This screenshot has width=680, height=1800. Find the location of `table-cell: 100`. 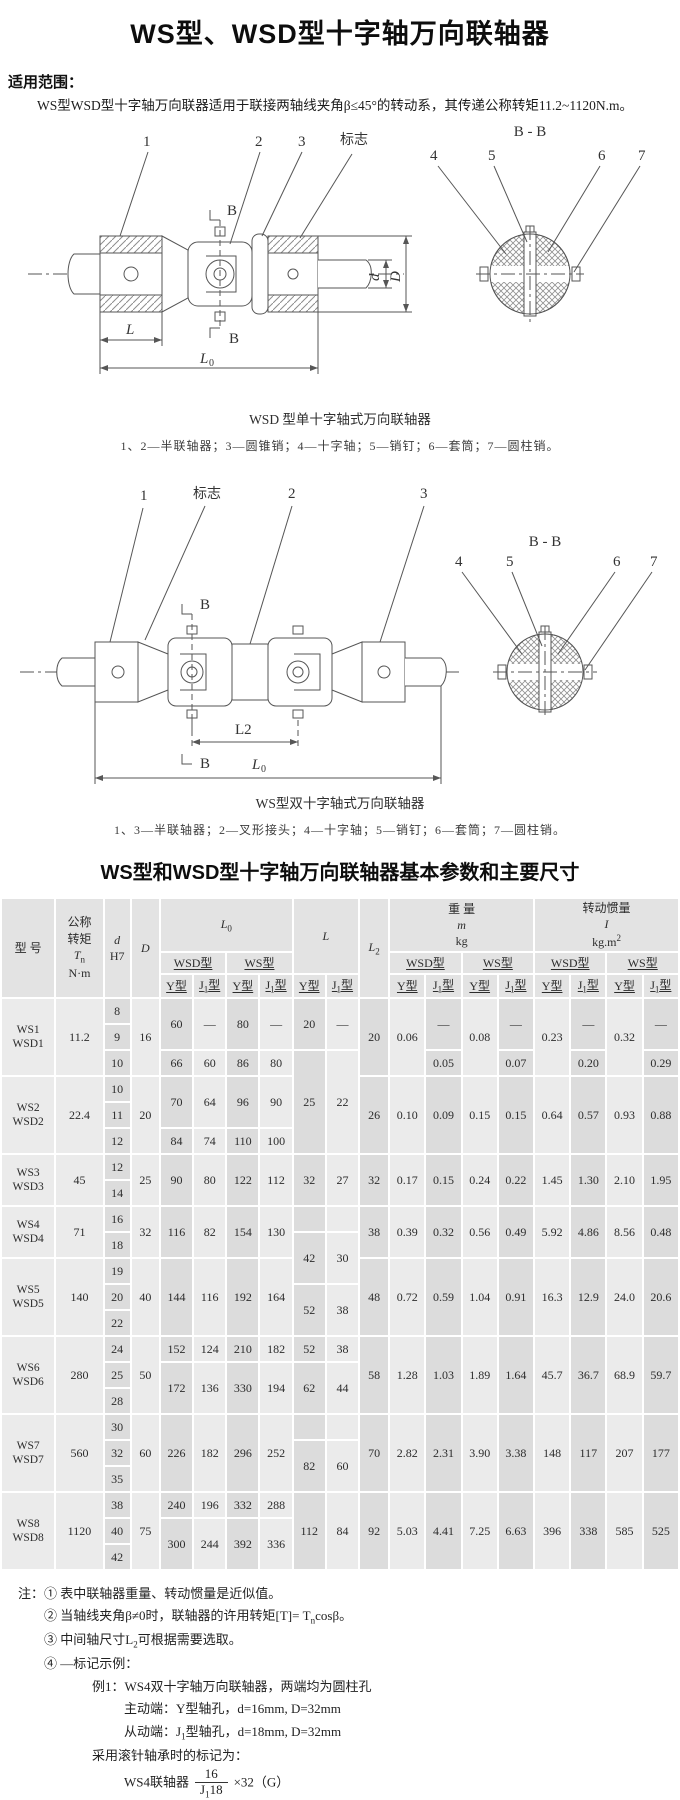

table-cell: 100 is located at coordinates (276, 1141).